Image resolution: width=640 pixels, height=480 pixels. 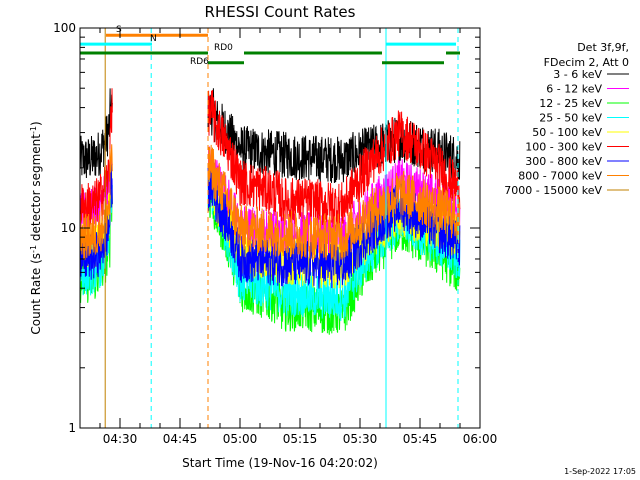 I want to click on legend-label-3: 25 - 50 keV, so click(x=570, y=118).